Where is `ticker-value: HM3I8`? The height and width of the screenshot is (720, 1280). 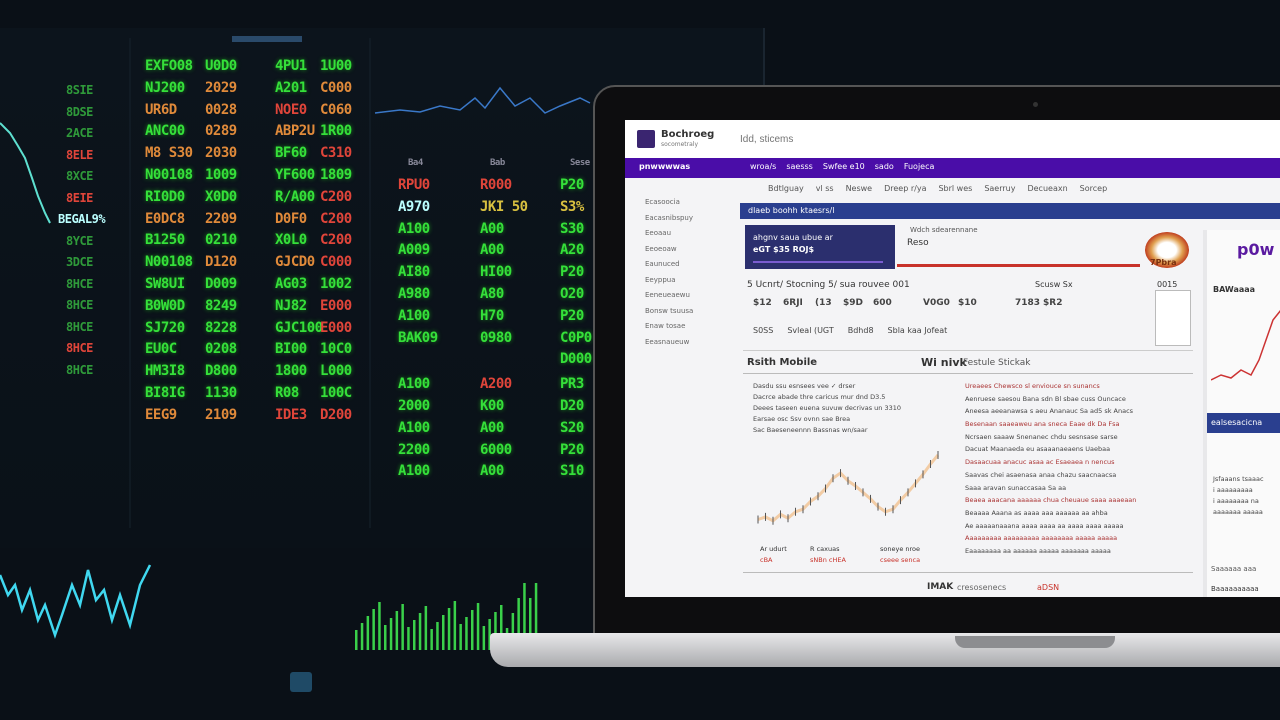 ticker-value: HM3I8 is located at coordinates (165, 371).